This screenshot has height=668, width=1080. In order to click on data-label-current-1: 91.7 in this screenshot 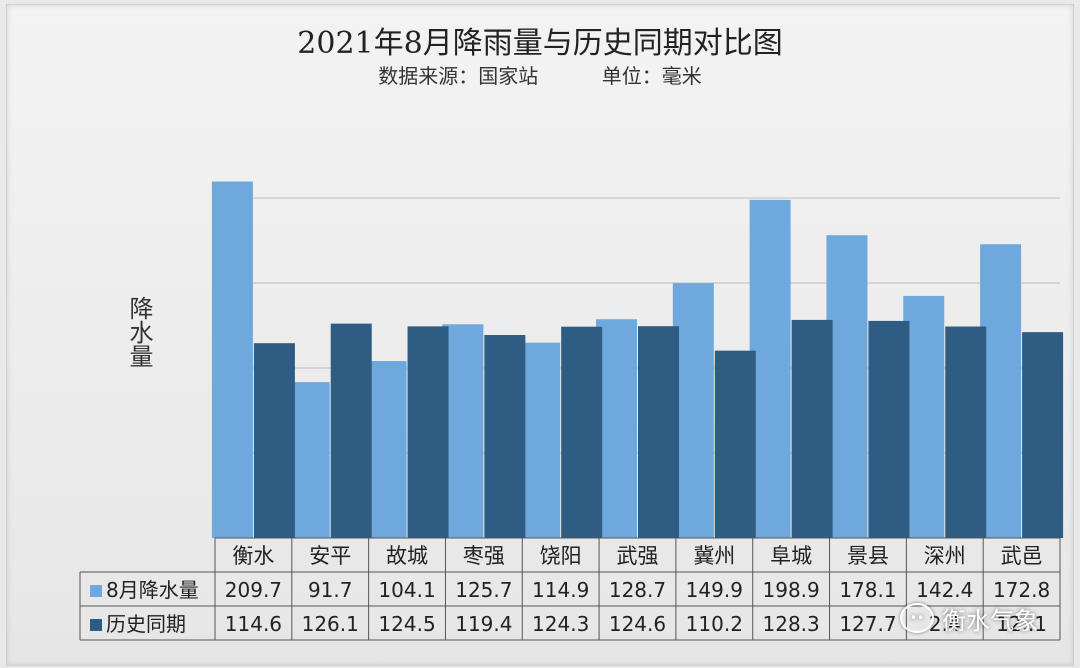, I will do `click(330, 590)`.